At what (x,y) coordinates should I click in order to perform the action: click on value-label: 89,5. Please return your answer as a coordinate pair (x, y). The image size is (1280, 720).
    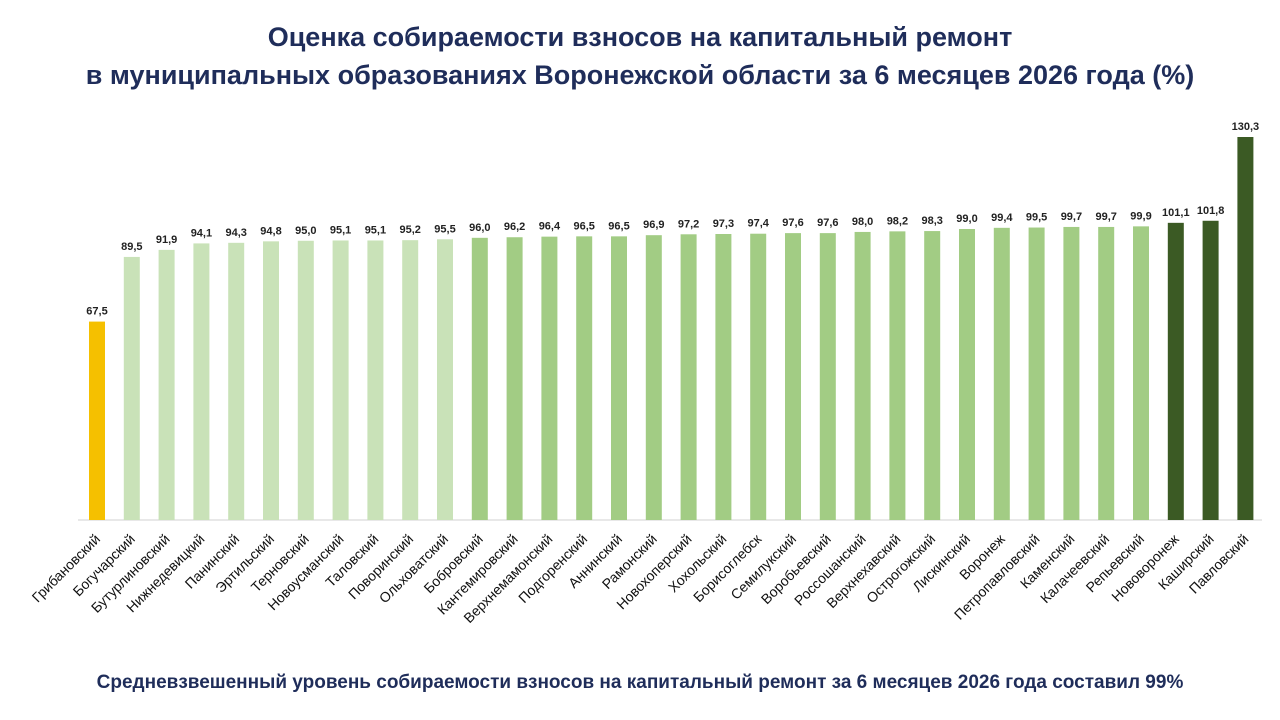
    Looking at the image, I should click on (131, 247).